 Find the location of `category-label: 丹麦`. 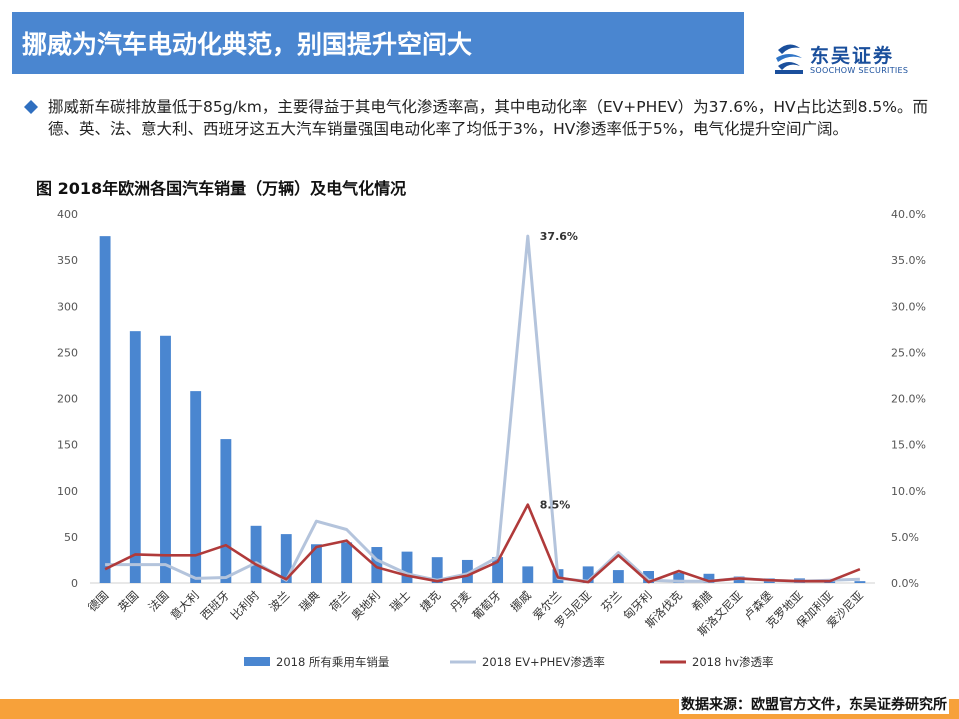

category-label: 丹麦 is located at coordinates (460, 601).